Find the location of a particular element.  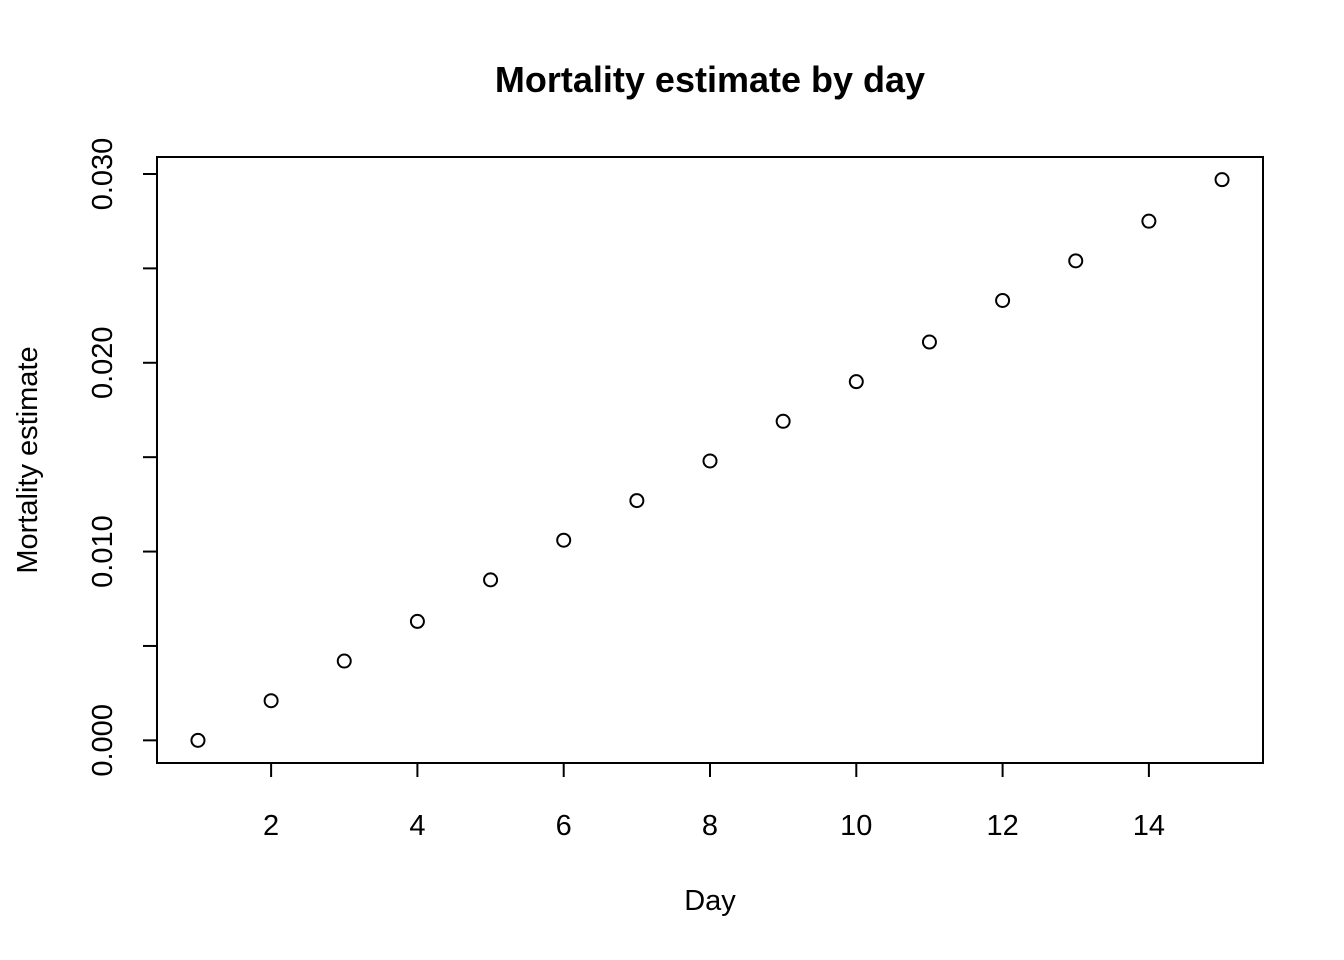

x-tick-label: 12 is located at coordinates (1002, 826).